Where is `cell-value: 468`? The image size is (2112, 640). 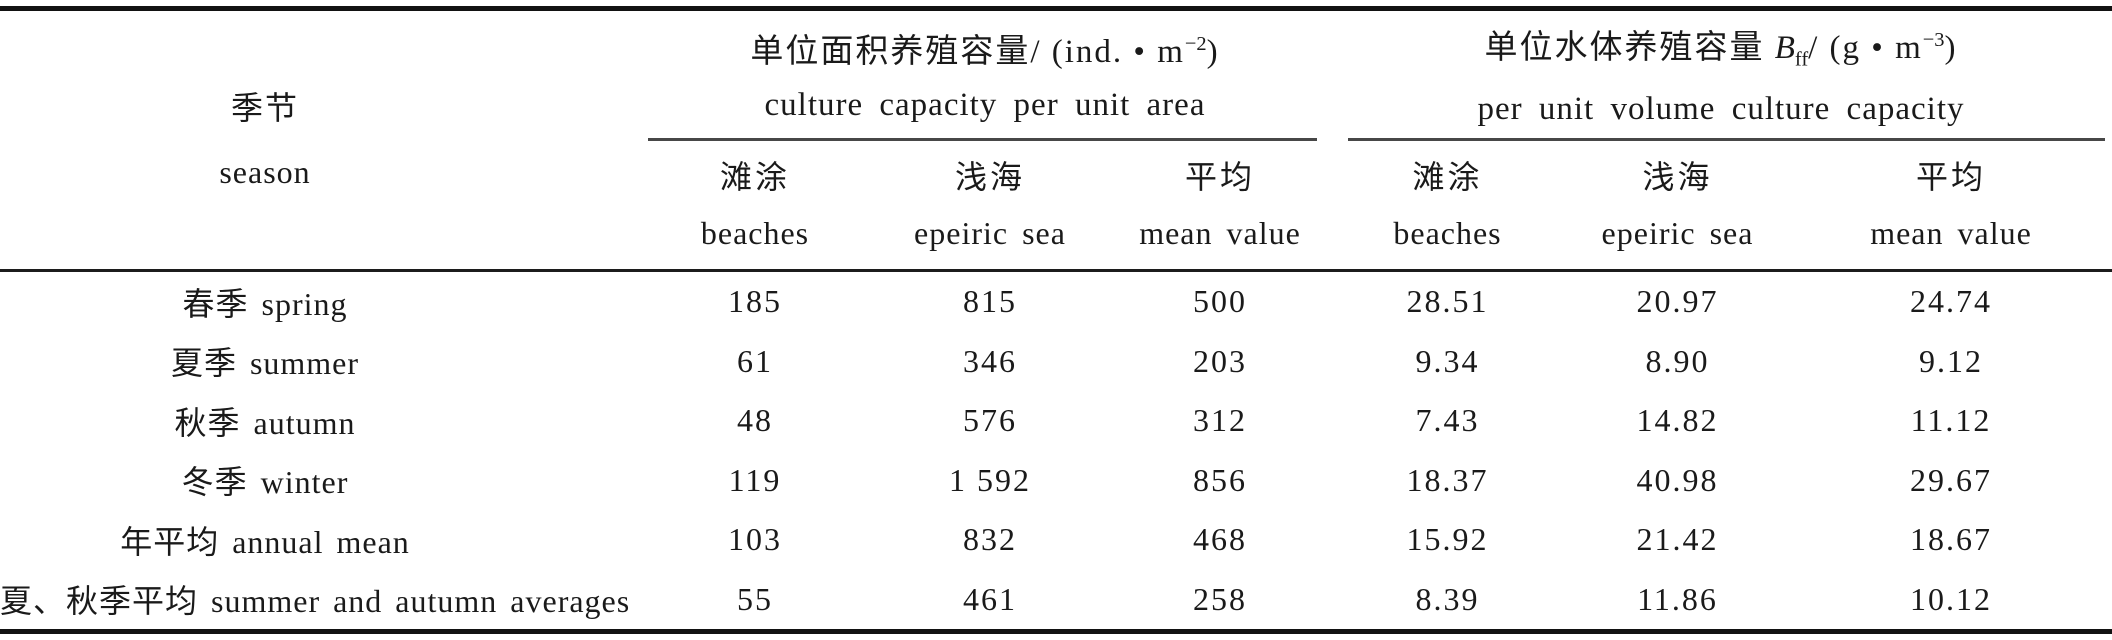 cell-value: 468 is located at coordinates (1220, 539).